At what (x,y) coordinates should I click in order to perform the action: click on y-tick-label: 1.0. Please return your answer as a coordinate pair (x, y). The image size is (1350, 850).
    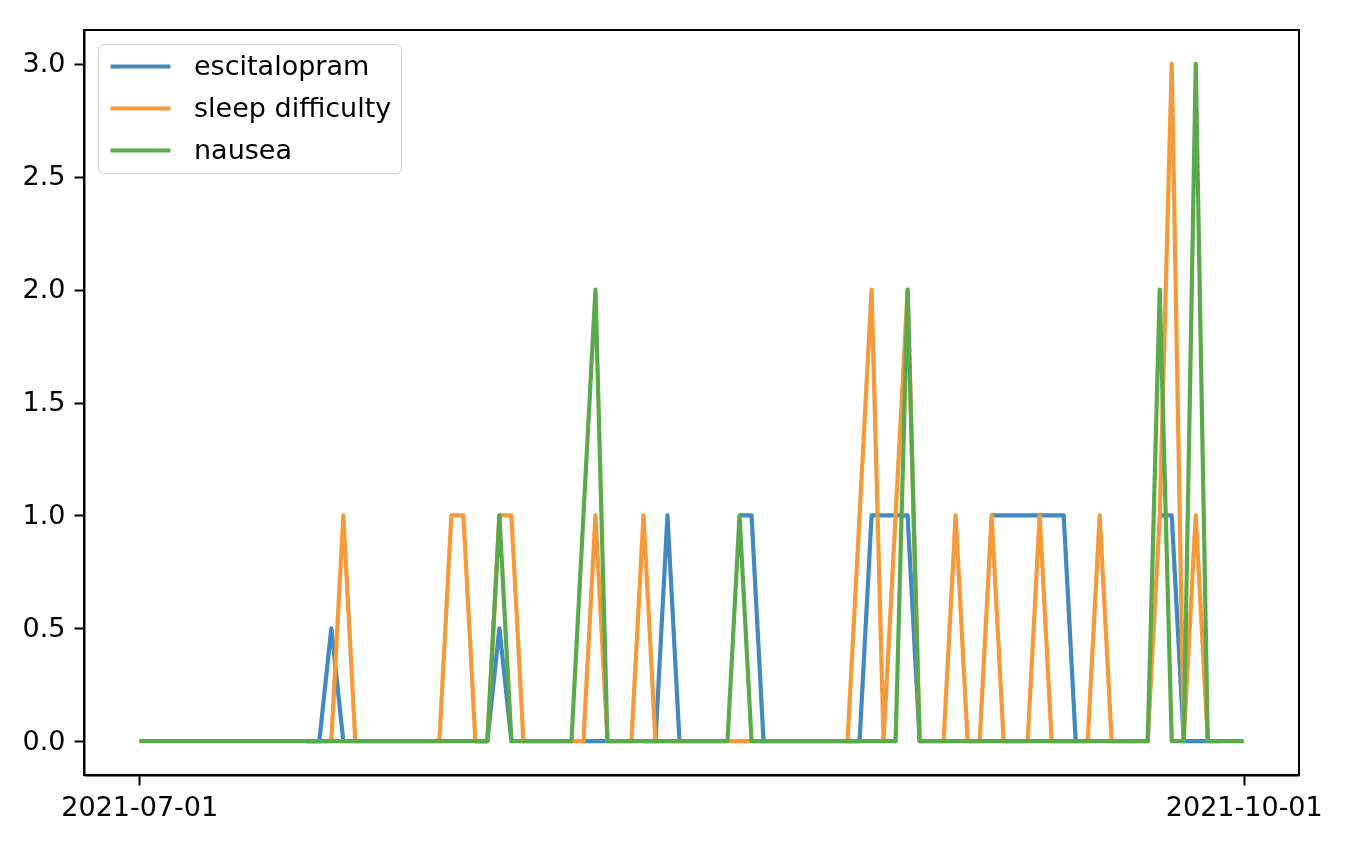
    Looking at the image, I should click on (44, 514).